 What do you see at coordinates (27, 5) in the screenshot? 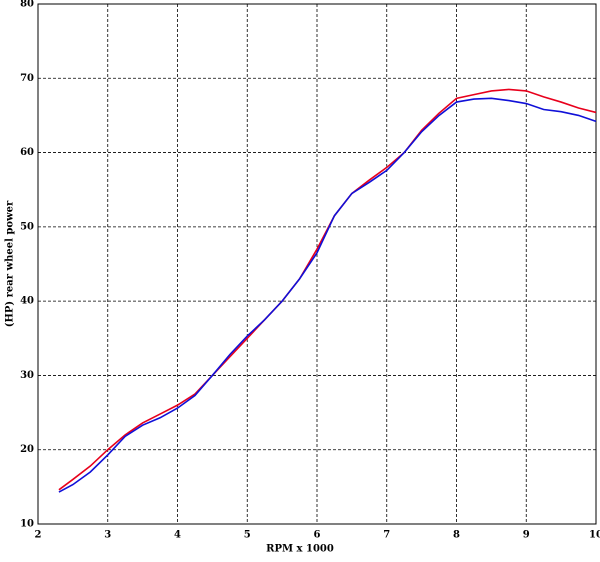
I see `y-tick-label: 80` at bounding box center [27, 5].